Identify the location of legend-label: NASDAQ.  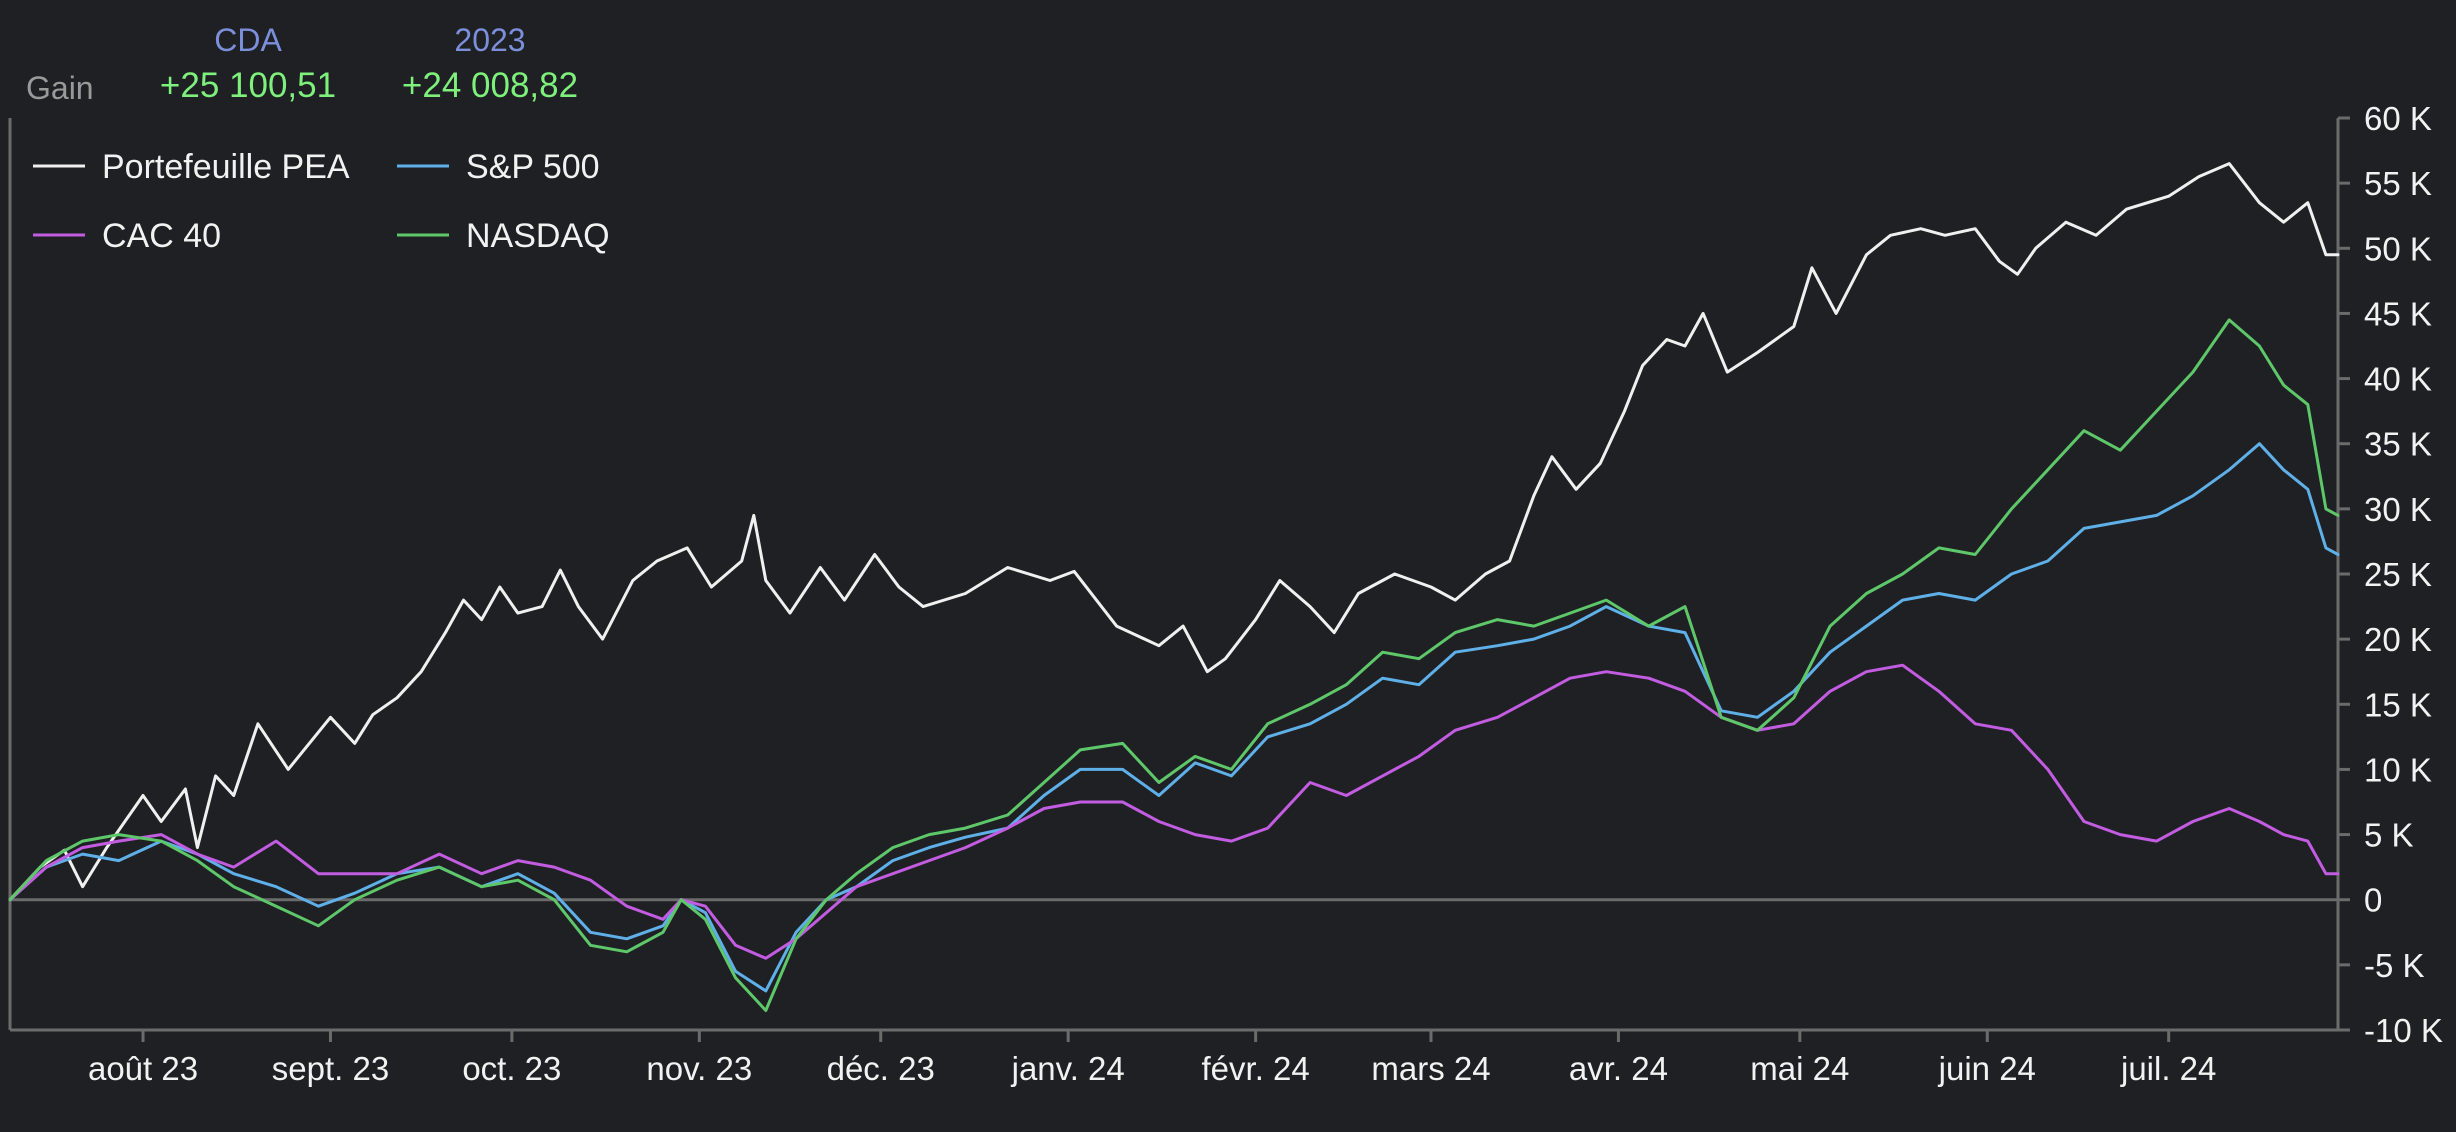
(538, 236).